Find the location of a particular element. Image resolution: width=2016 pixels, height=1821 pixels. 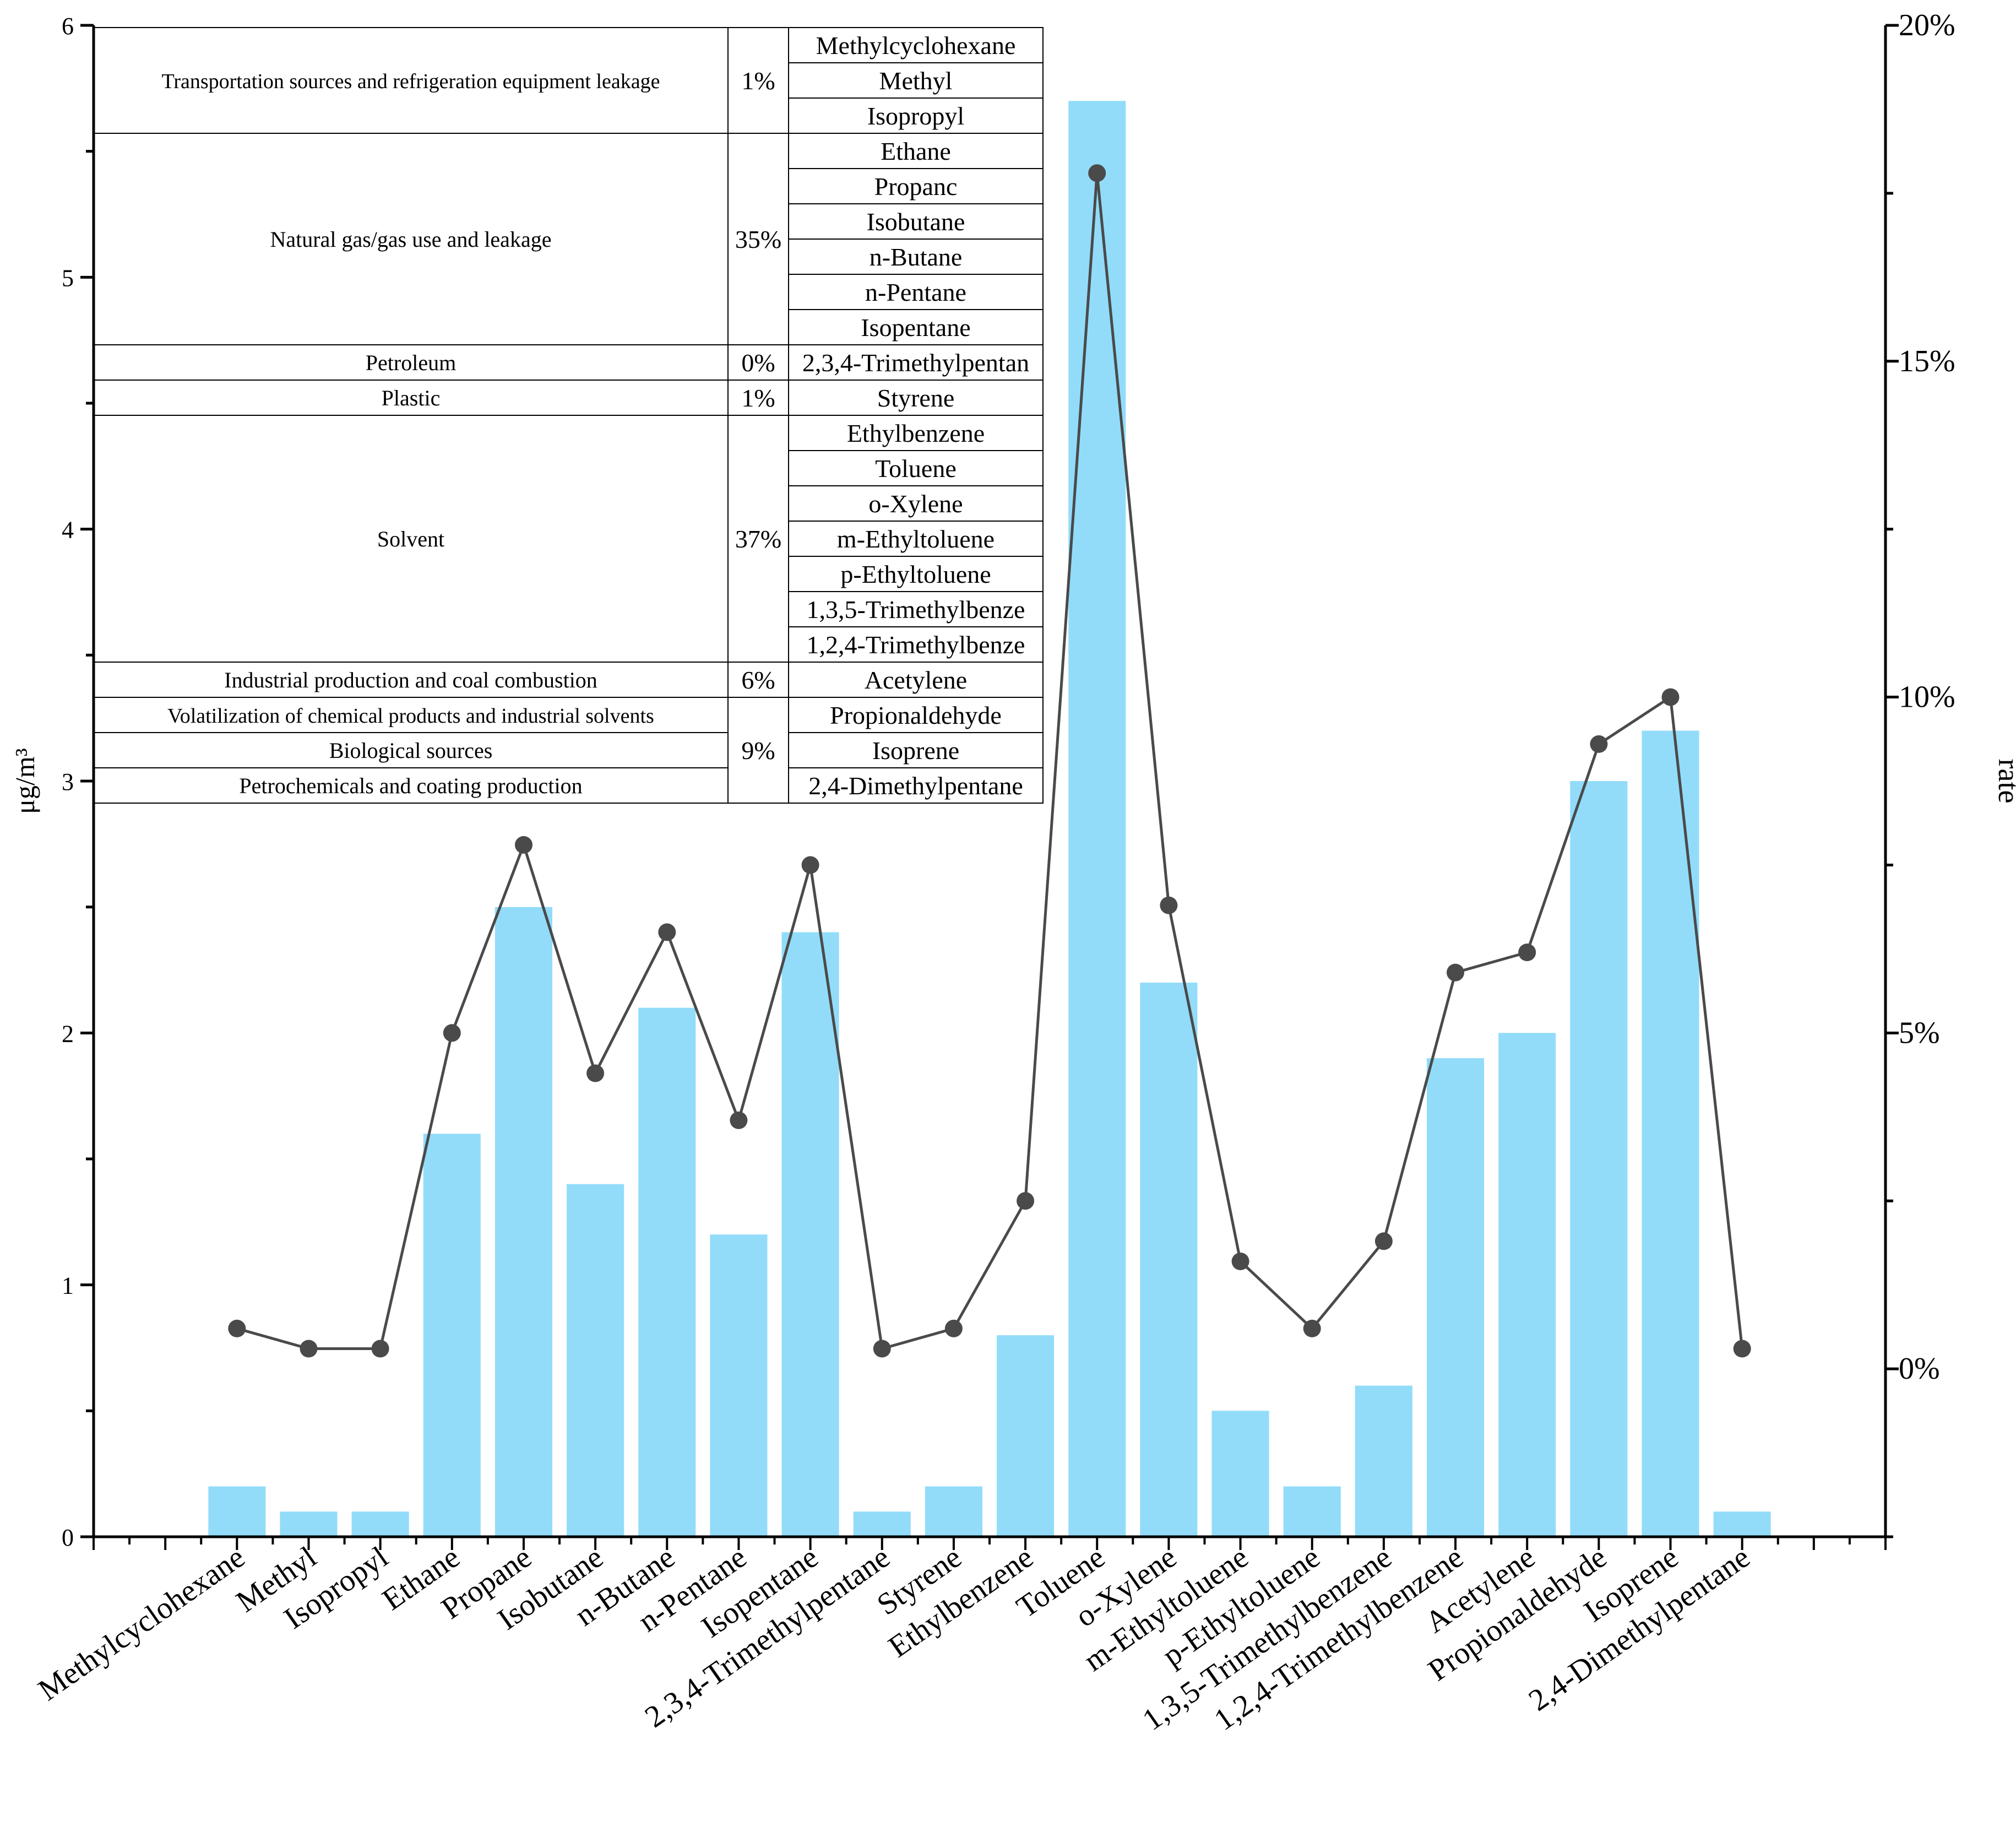

y2-tick-label: 15% is located at coordinates (1927, 361).